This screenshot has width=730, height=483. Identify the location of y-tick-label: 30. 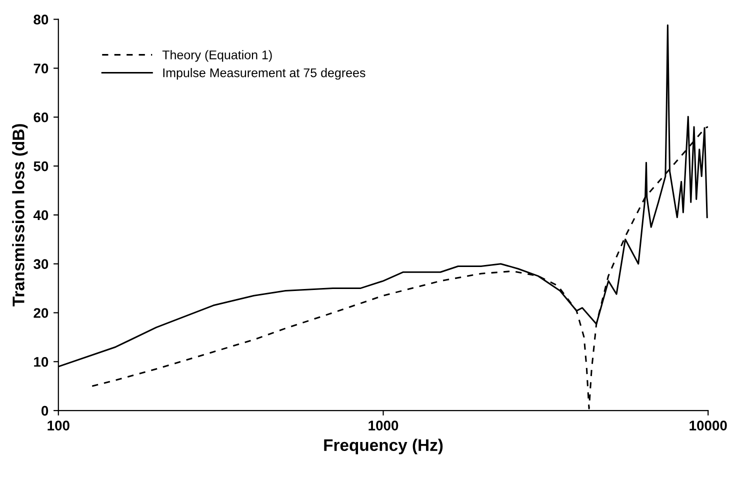
(41, 264).